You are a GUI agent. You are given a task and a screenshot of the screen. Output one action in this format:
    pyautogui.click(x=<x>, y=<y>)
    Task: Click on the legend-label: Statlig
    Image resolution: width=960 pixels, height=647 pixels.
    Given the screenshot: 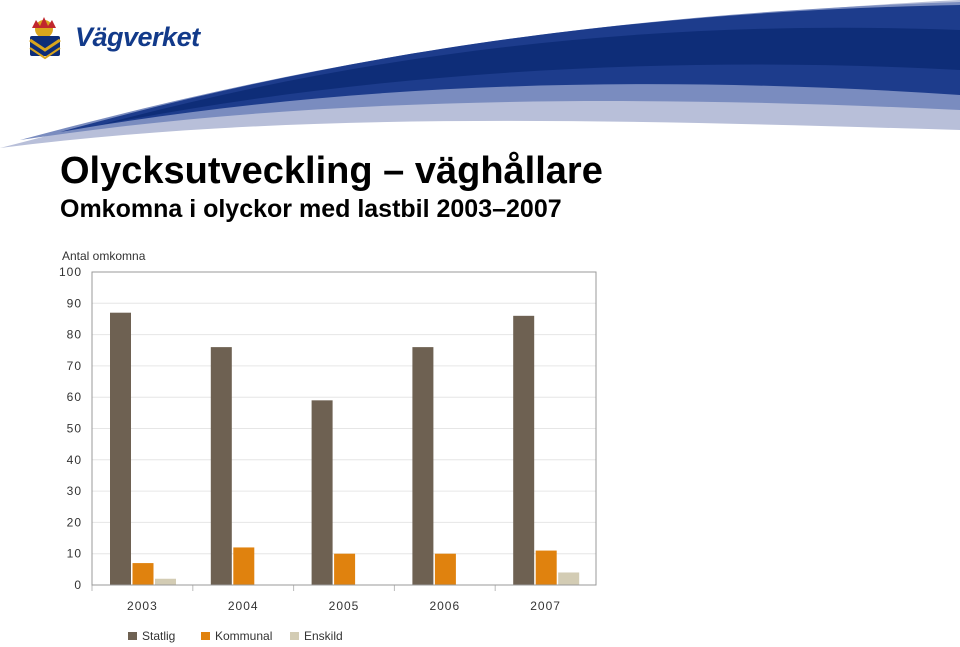 What is the action you would take?
    pyautogui.click(x=158, y=636)
    